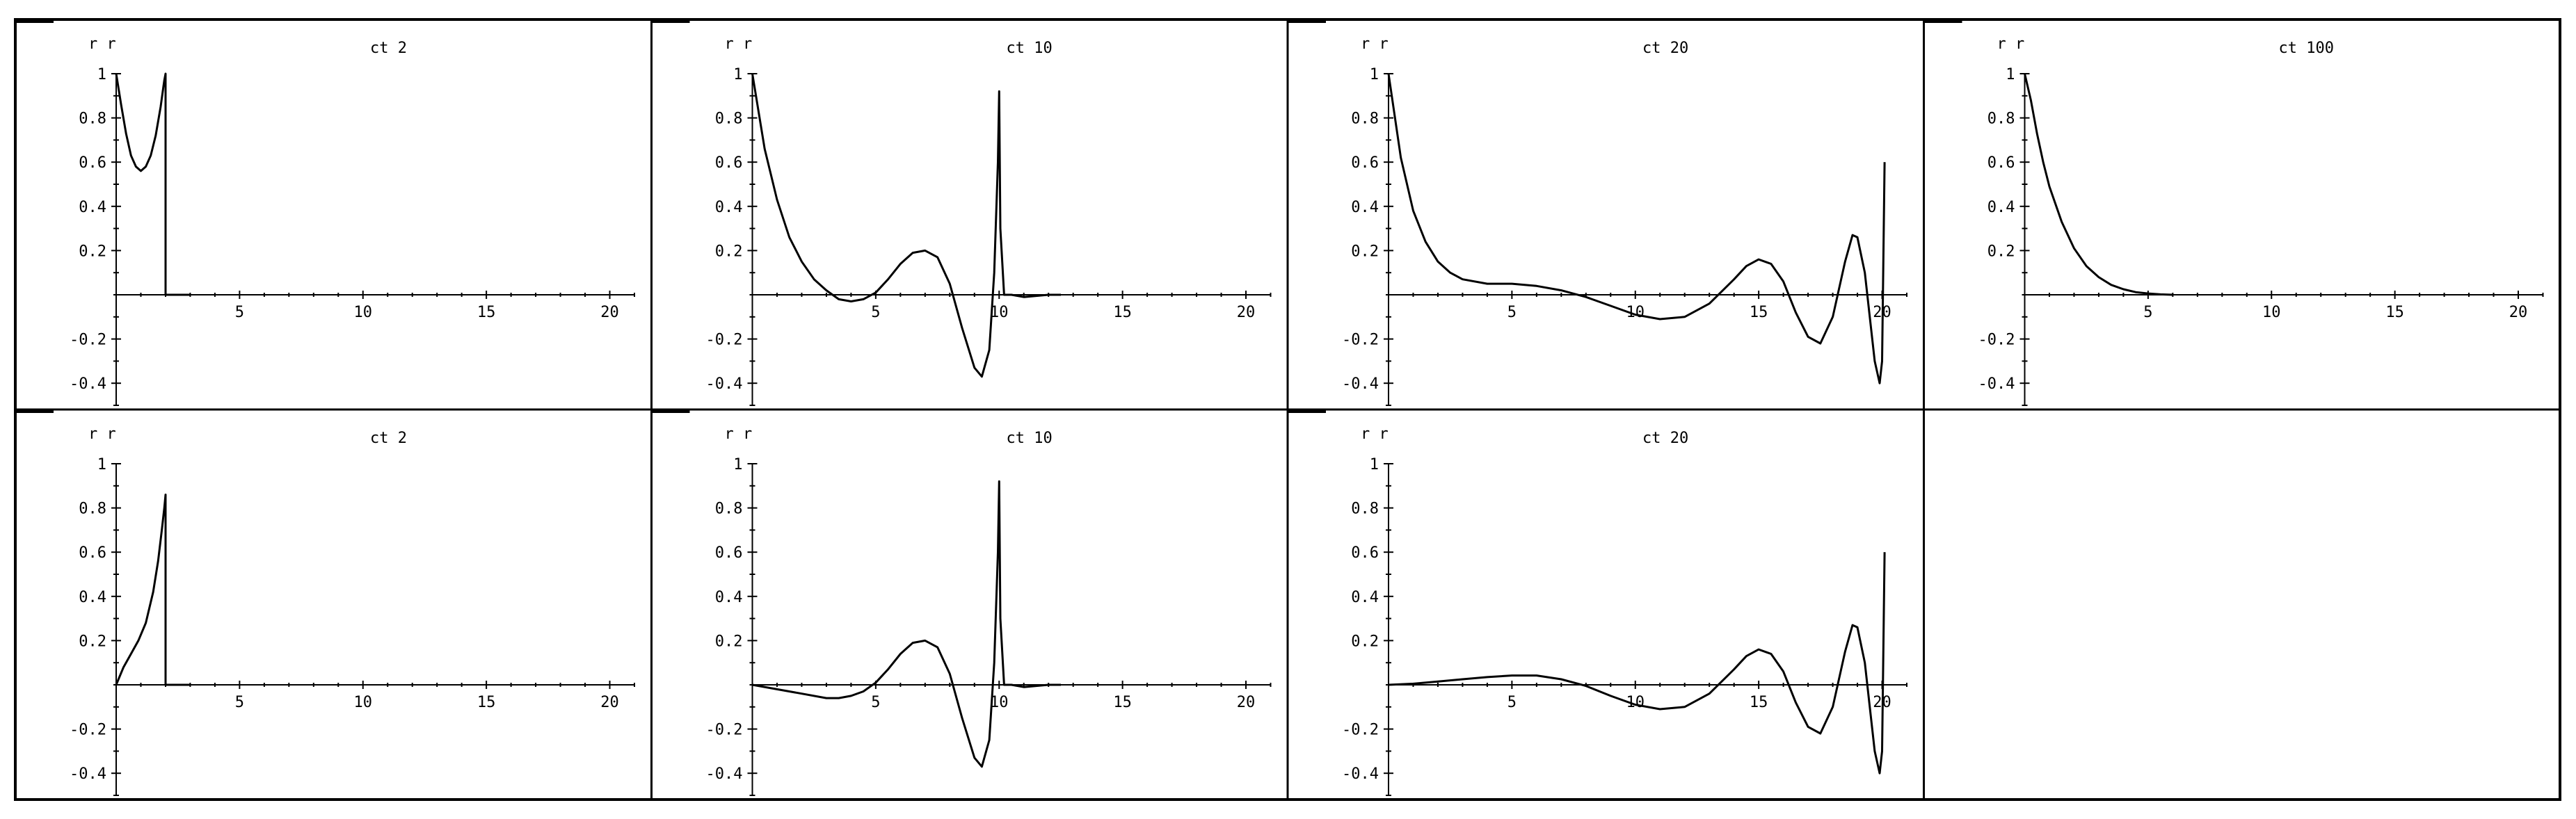 This screenshot has width=2576, height=819. Describe the element at coordinates (325, 212) in the screenshot. I see `chart-panel-1: 5 10 15 20 -0.4 -0.2 0.2 0.4 0.6 0.8 1 r r ct 2` at that location.